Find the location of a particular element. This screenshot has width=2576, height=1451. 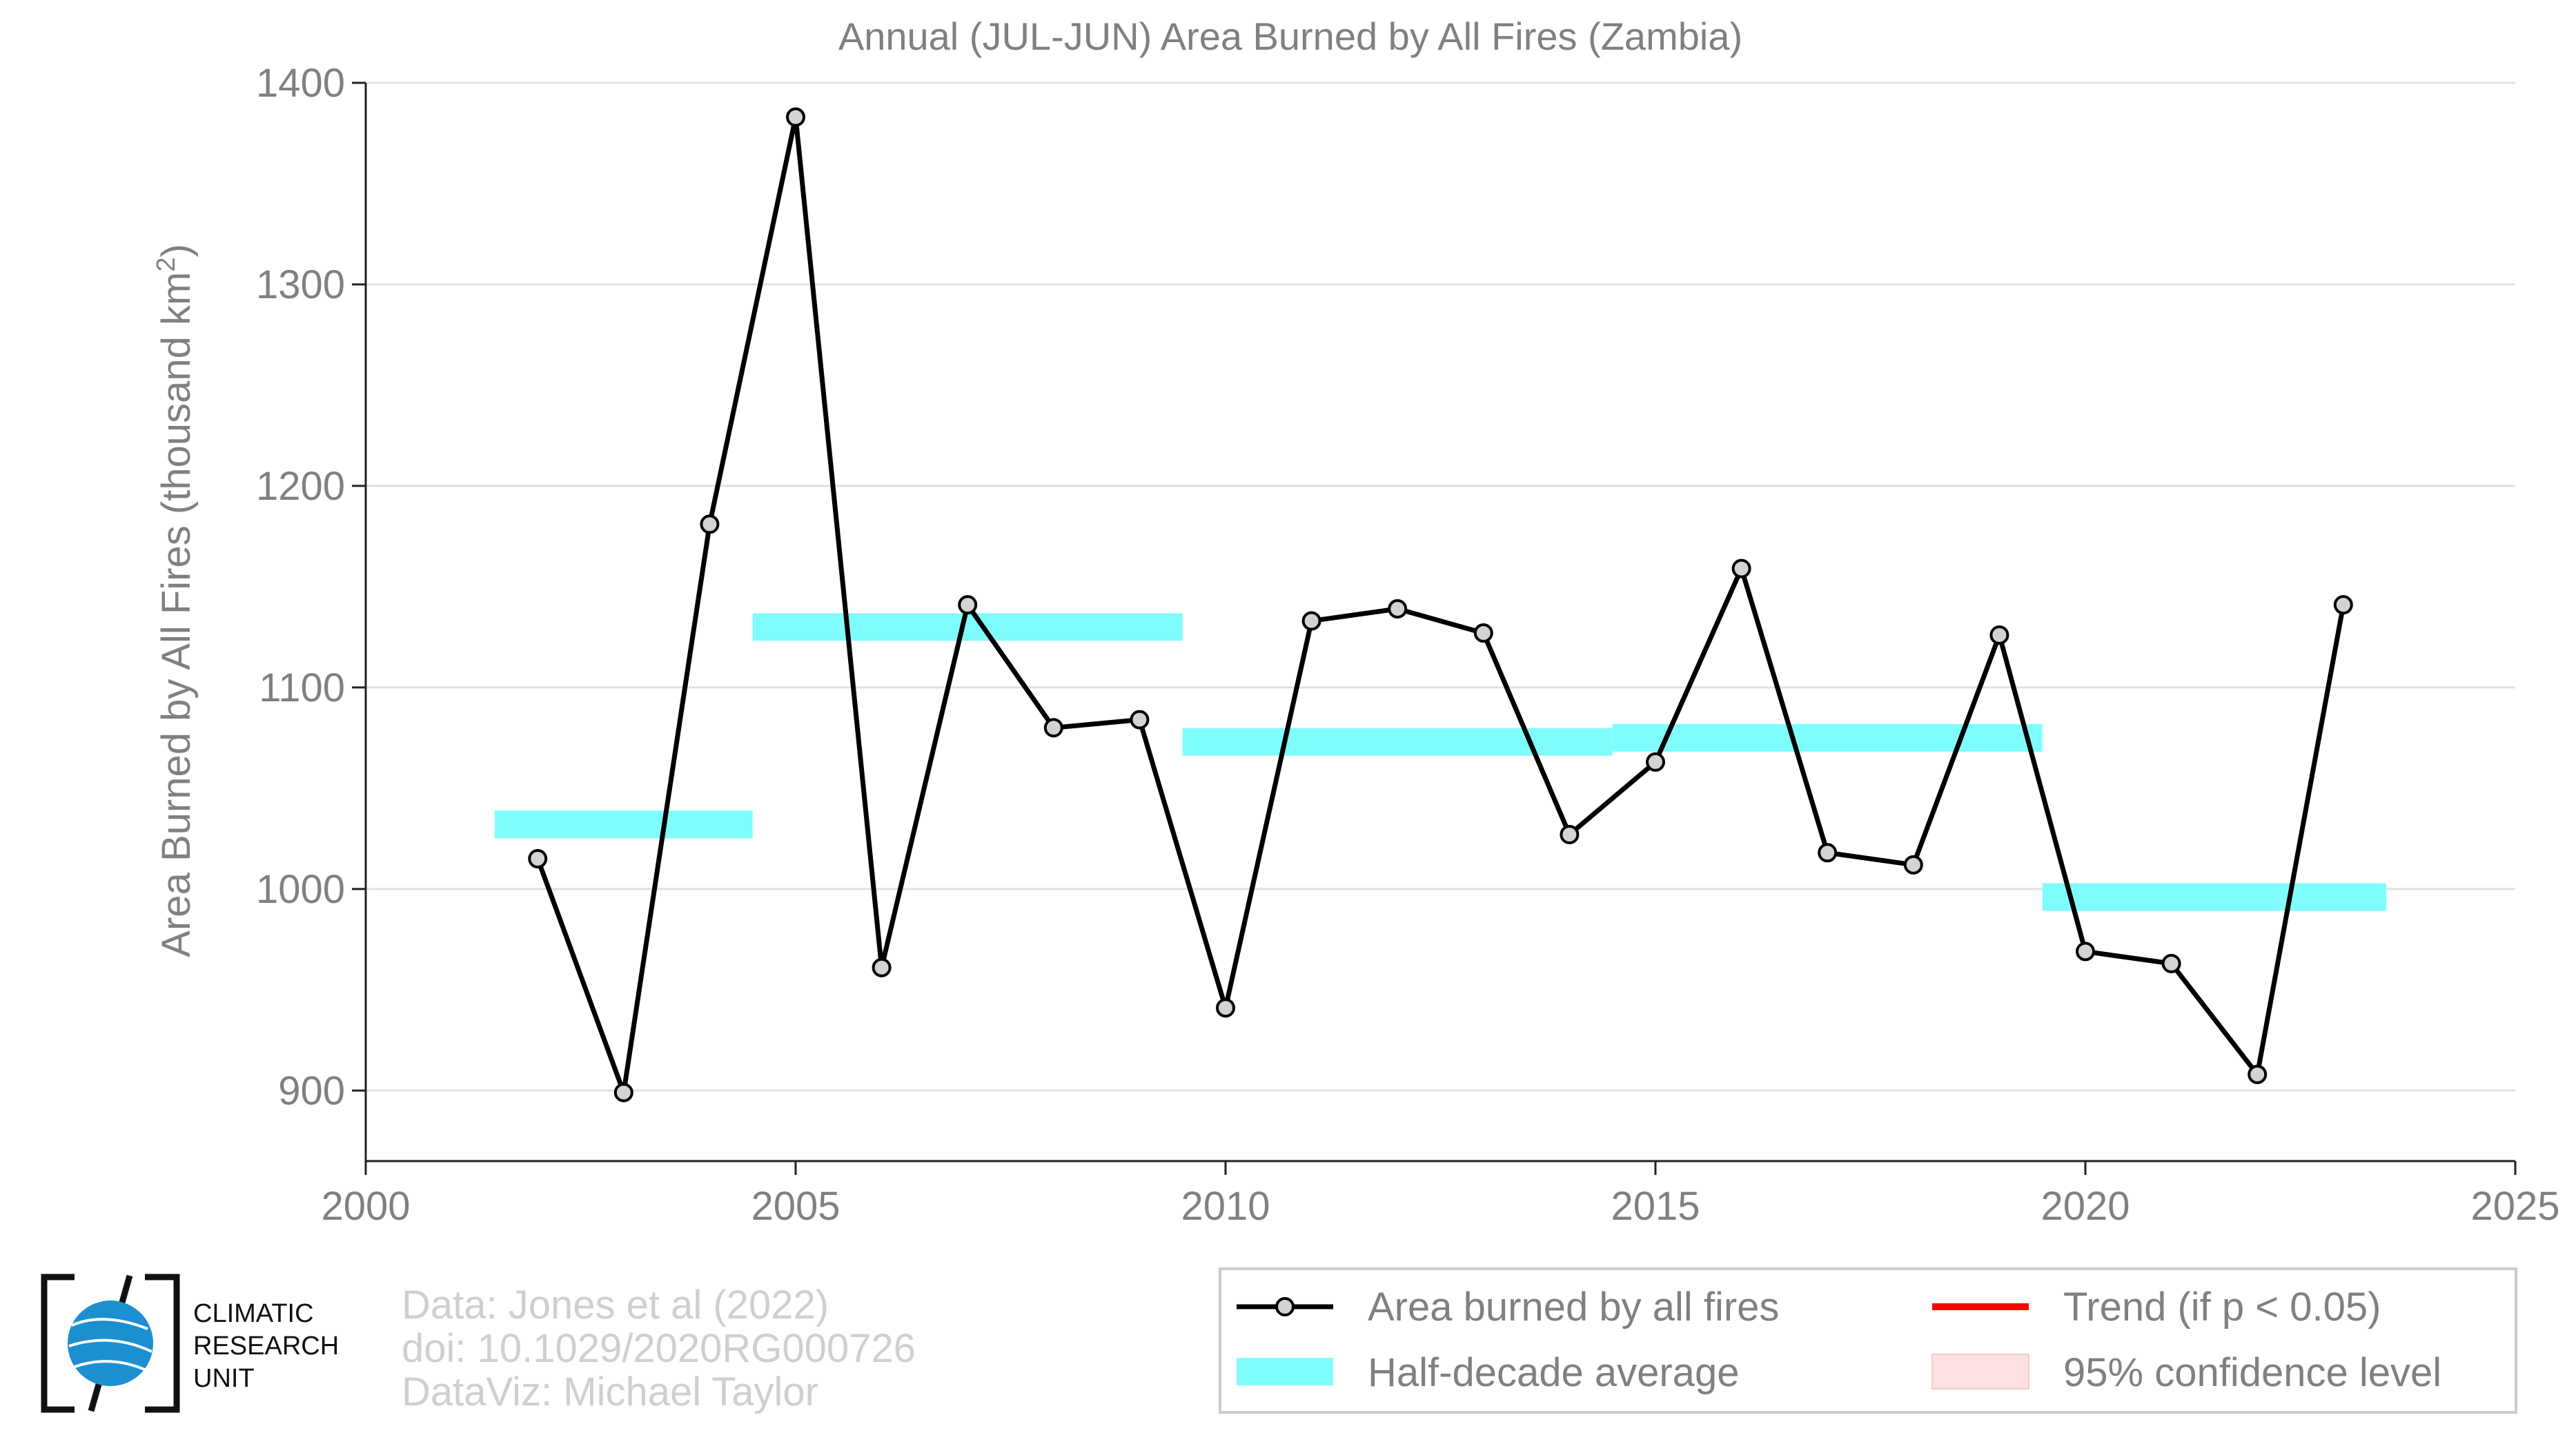

data-point-2006 is located at coordinates (882, 967).